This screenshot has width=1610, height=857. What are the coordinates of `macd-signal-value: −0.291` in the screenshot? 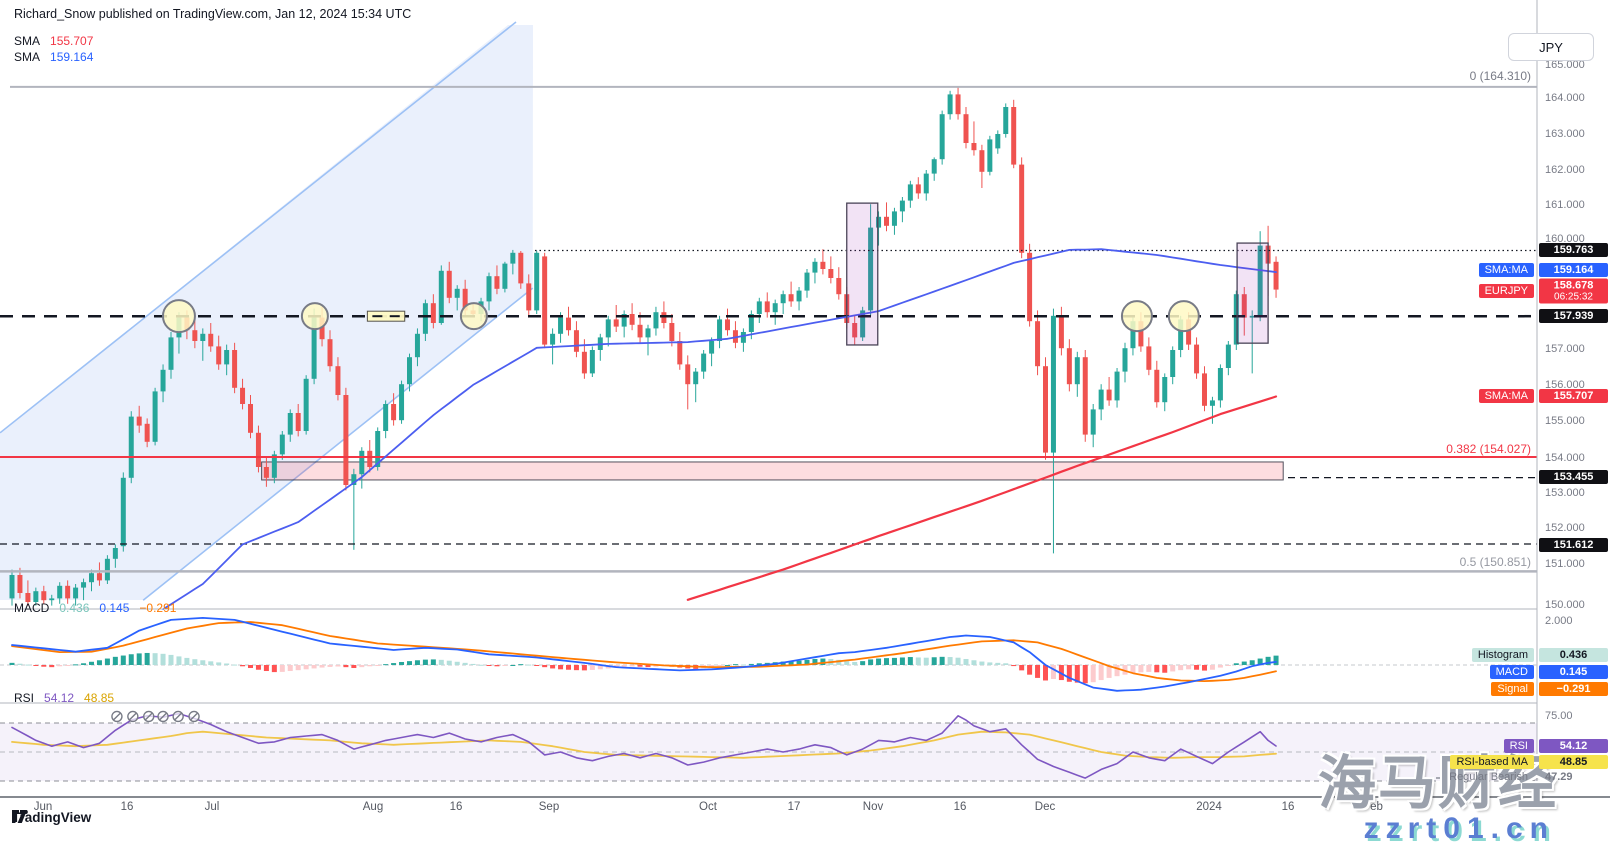 It's located at (158, 608).